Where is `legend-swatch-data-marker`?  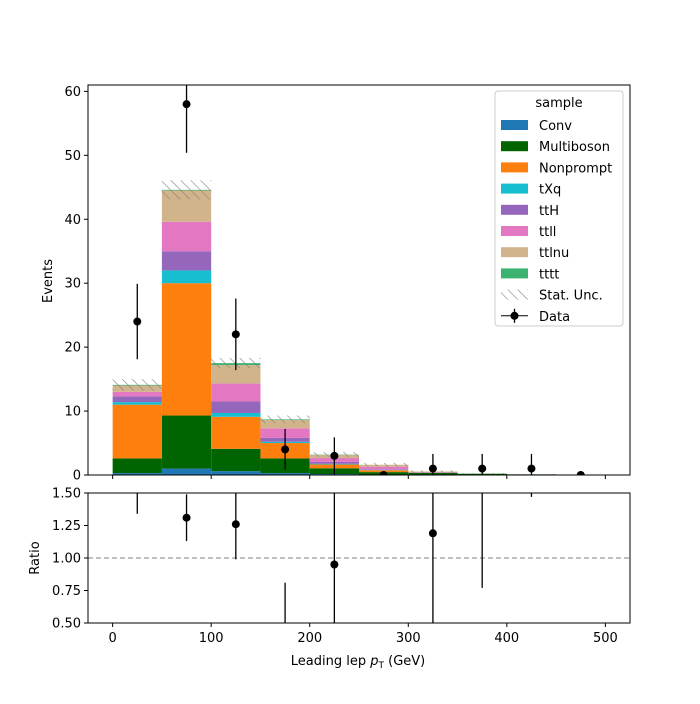
legend-swatch-data-marker is located at coordinates (515, 316).